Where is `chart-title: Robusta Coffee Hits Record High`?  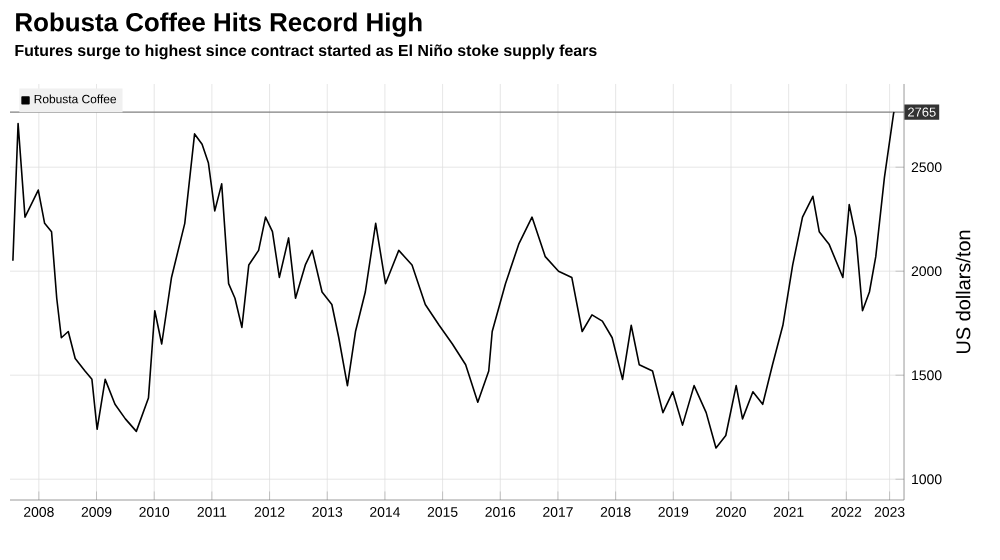
chart-title: Robusta Coffee Hits Record High is located at coordinates (219, 24).